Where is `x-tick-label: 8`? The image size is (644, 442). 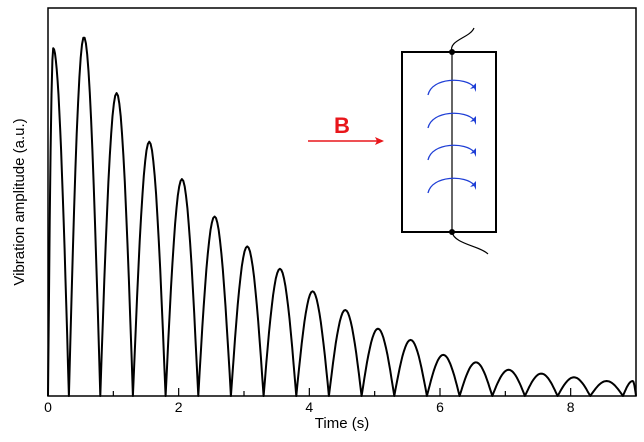 x-tick-label: 8 is located at coordinates (571, 407).